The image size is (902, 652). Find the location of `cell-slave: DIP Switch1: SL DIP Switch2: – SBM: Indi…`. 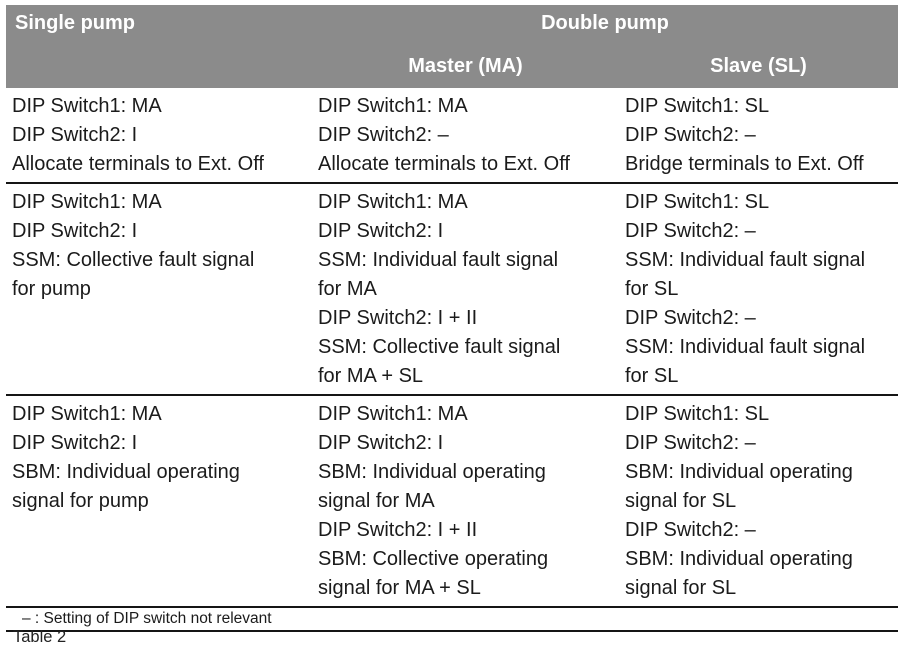

cell-slave: DIP Switch1: SL DIP Switch2: – SBM: Indi… is located at coordinates (739, 501).